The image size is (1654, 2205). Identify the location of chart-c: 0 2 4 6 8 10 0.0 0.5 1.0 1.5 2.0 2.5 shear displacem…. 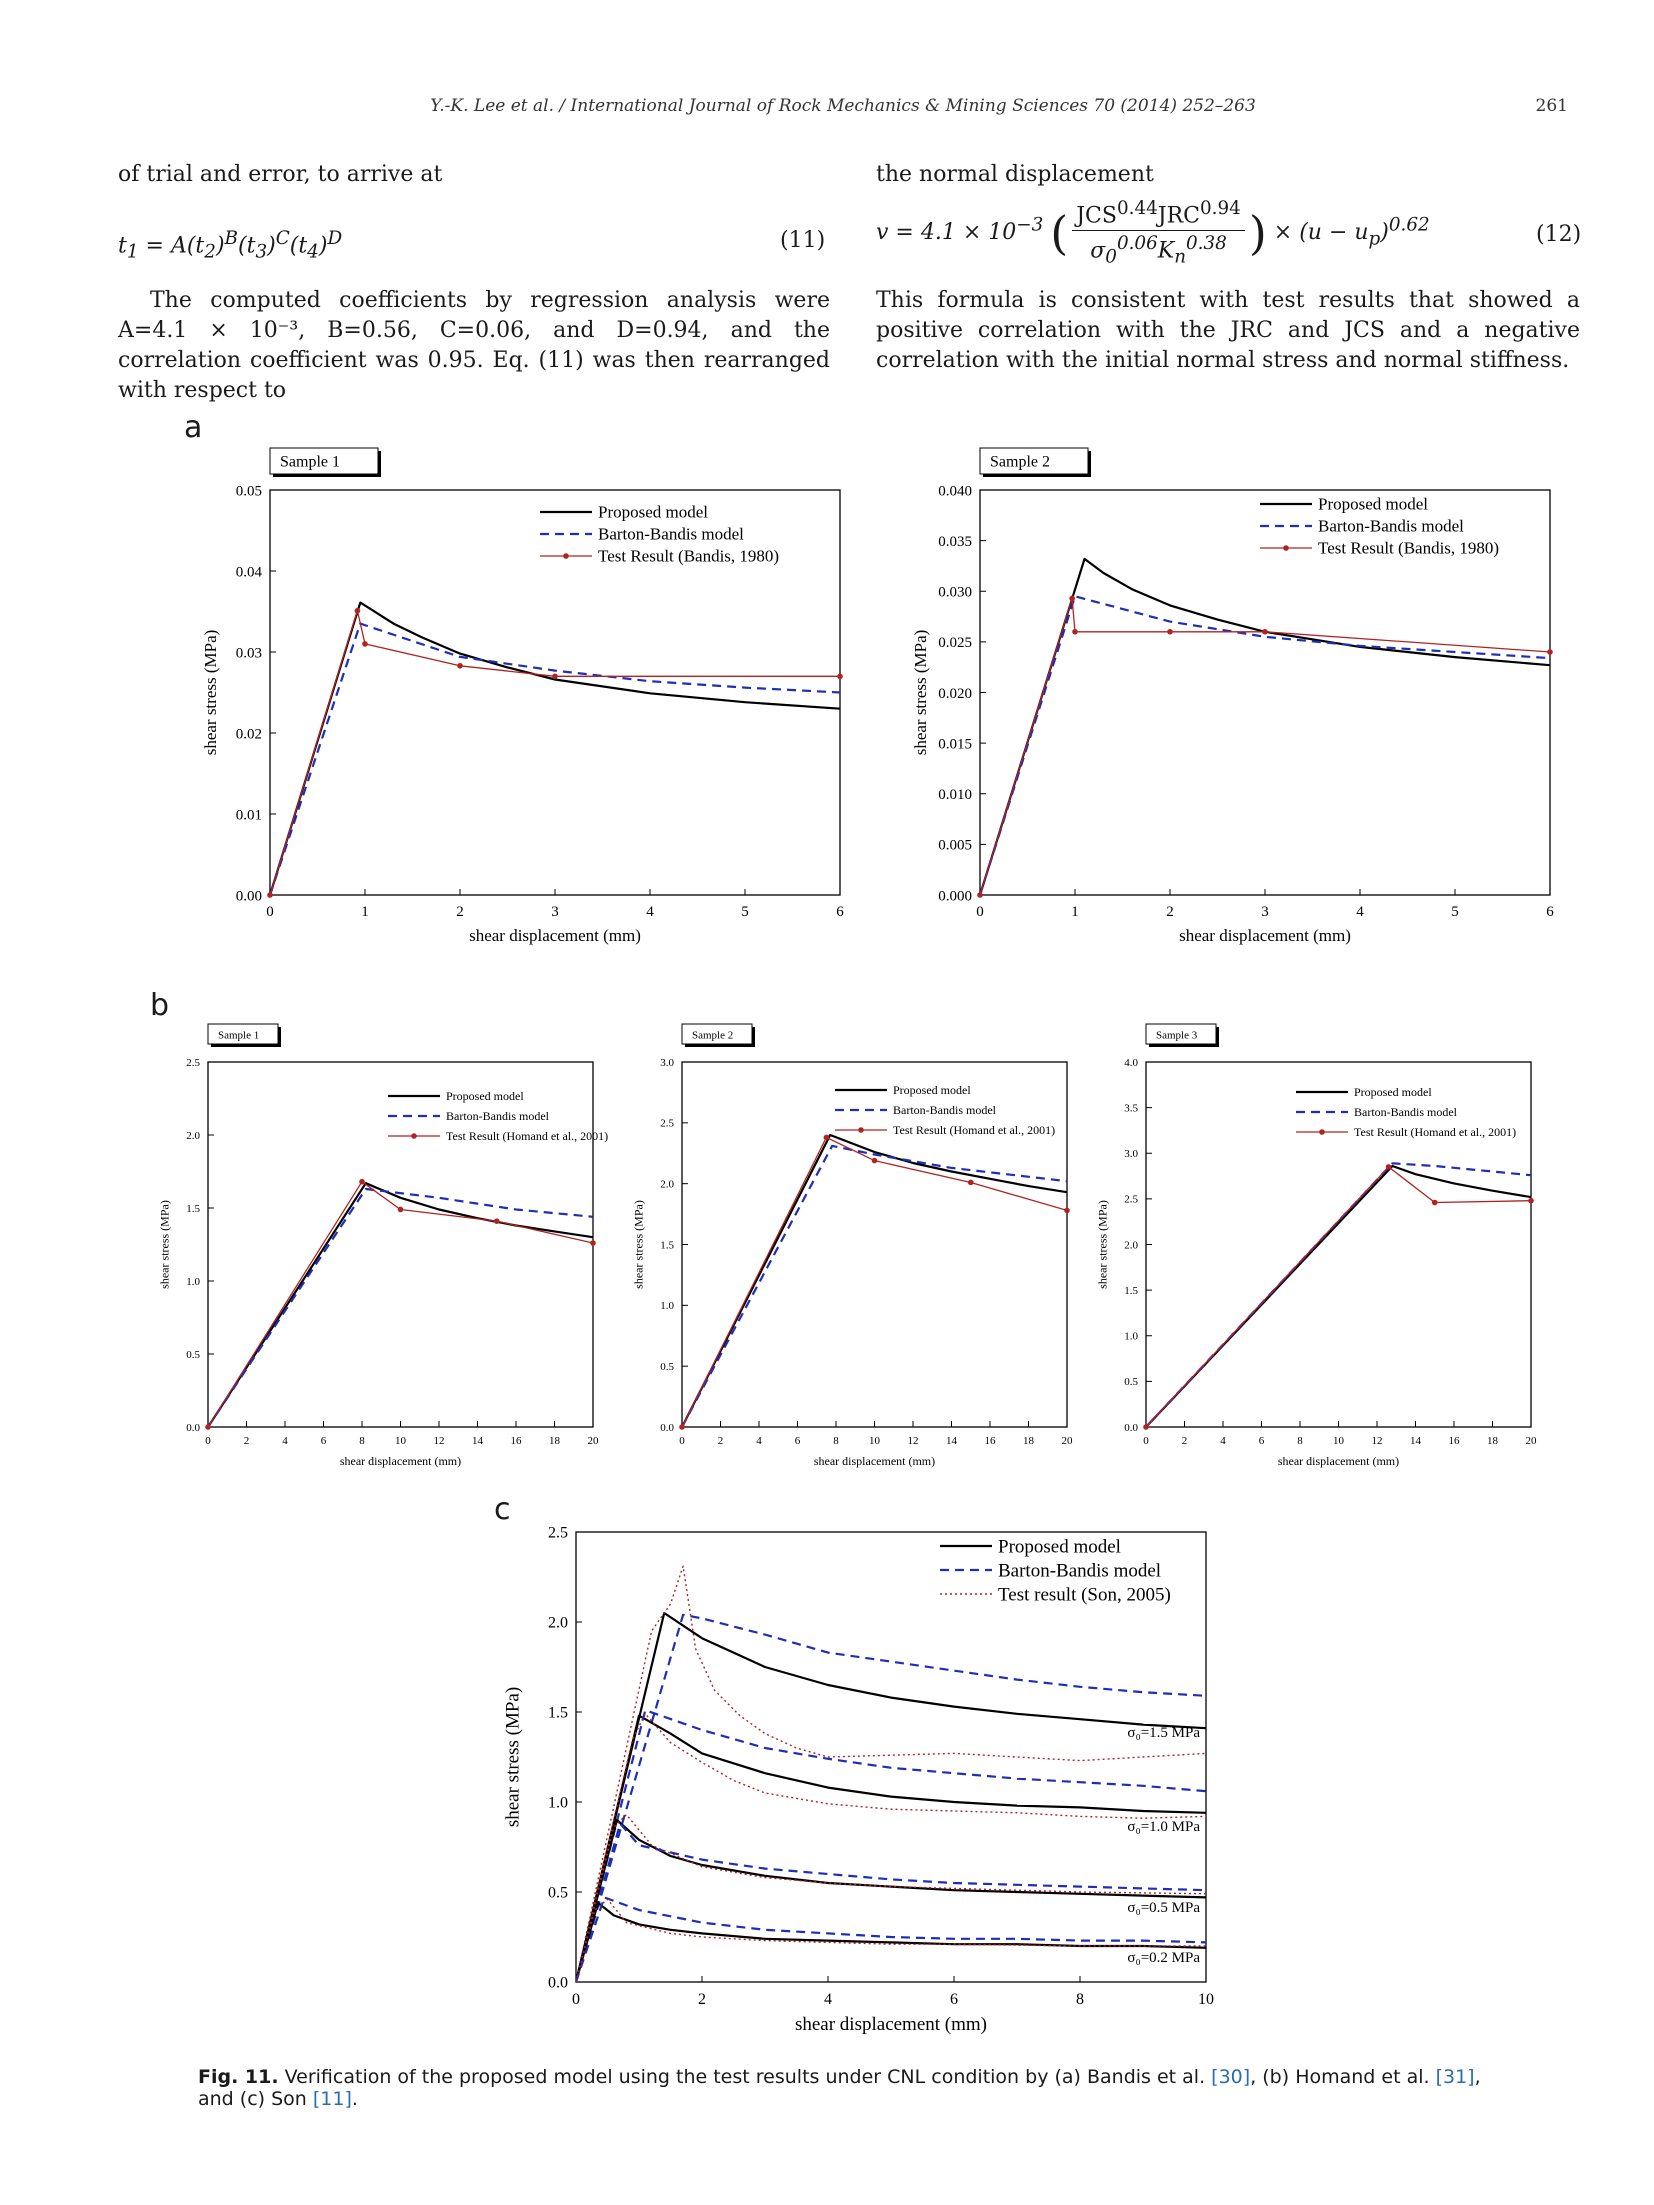
(858, 1780).